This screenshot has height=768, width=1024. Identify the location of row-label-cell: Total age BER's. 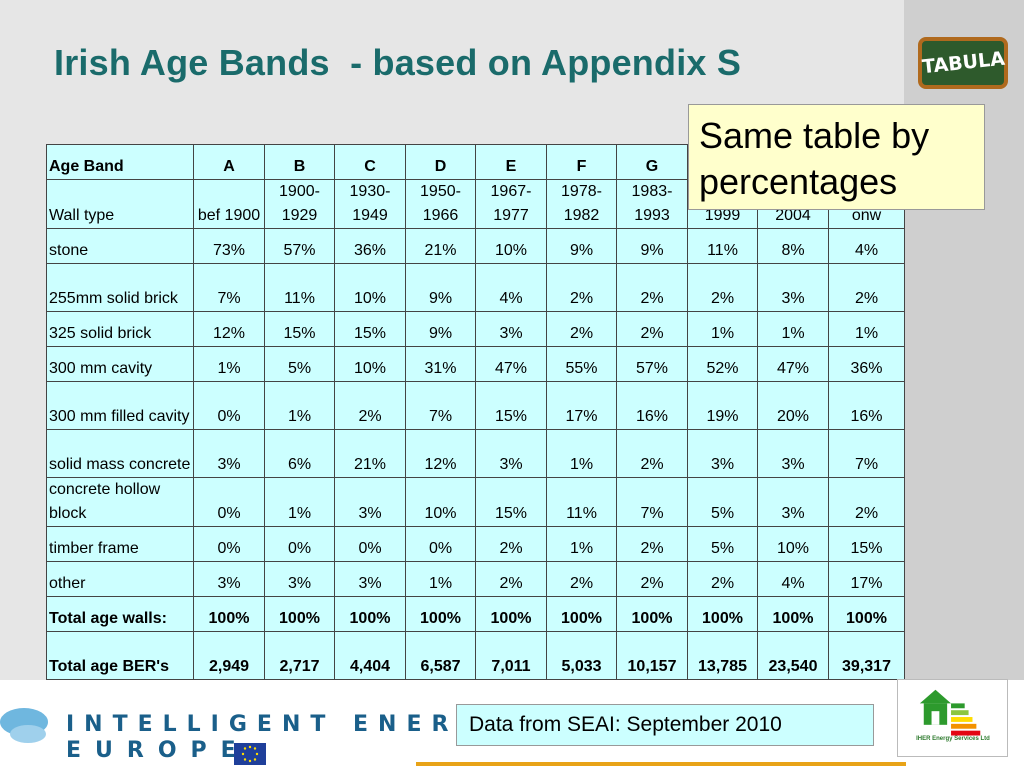
(120, 655).